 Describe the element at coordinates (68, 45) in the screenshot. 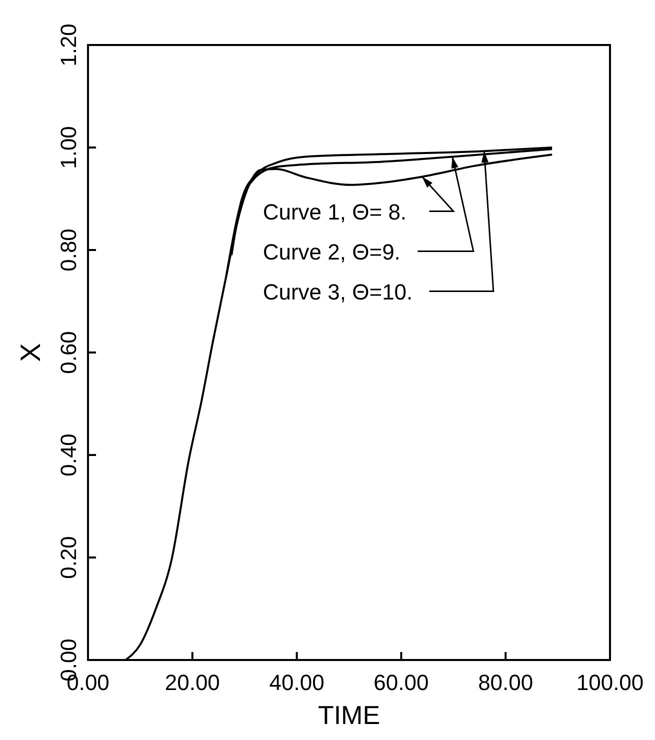

I see `y-tick-label: 1.20` at that location.